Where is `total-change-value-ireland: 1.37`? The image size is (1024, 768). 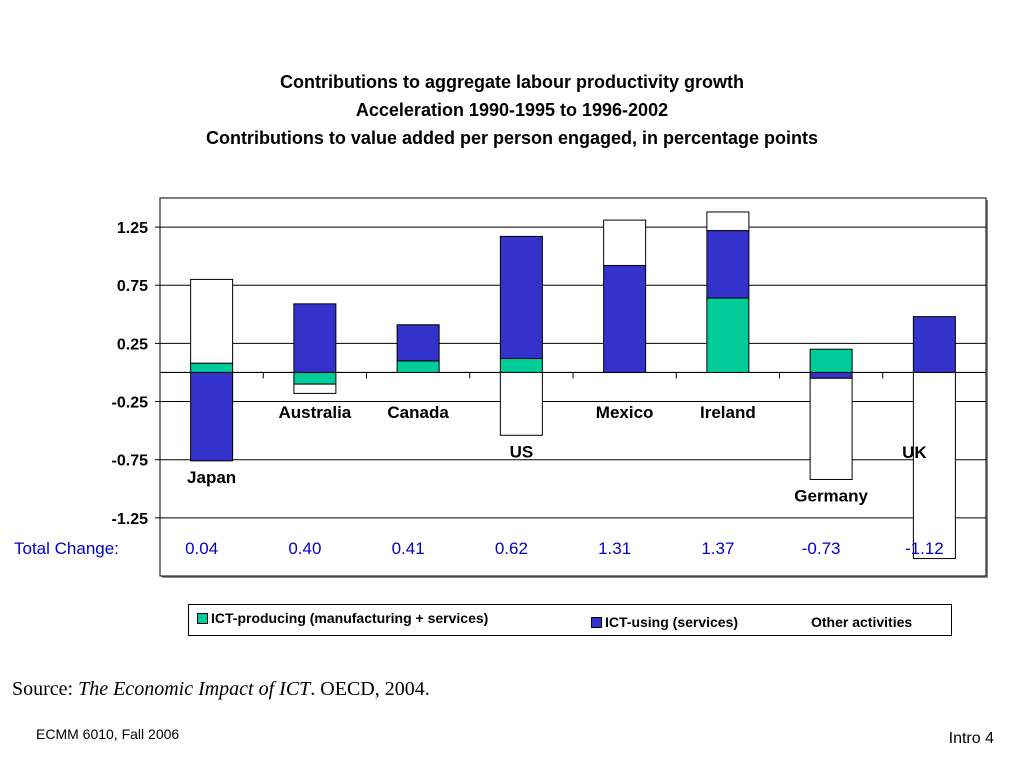
total-change-value-ireland: 1.37 is located at coordinates (717, 548).